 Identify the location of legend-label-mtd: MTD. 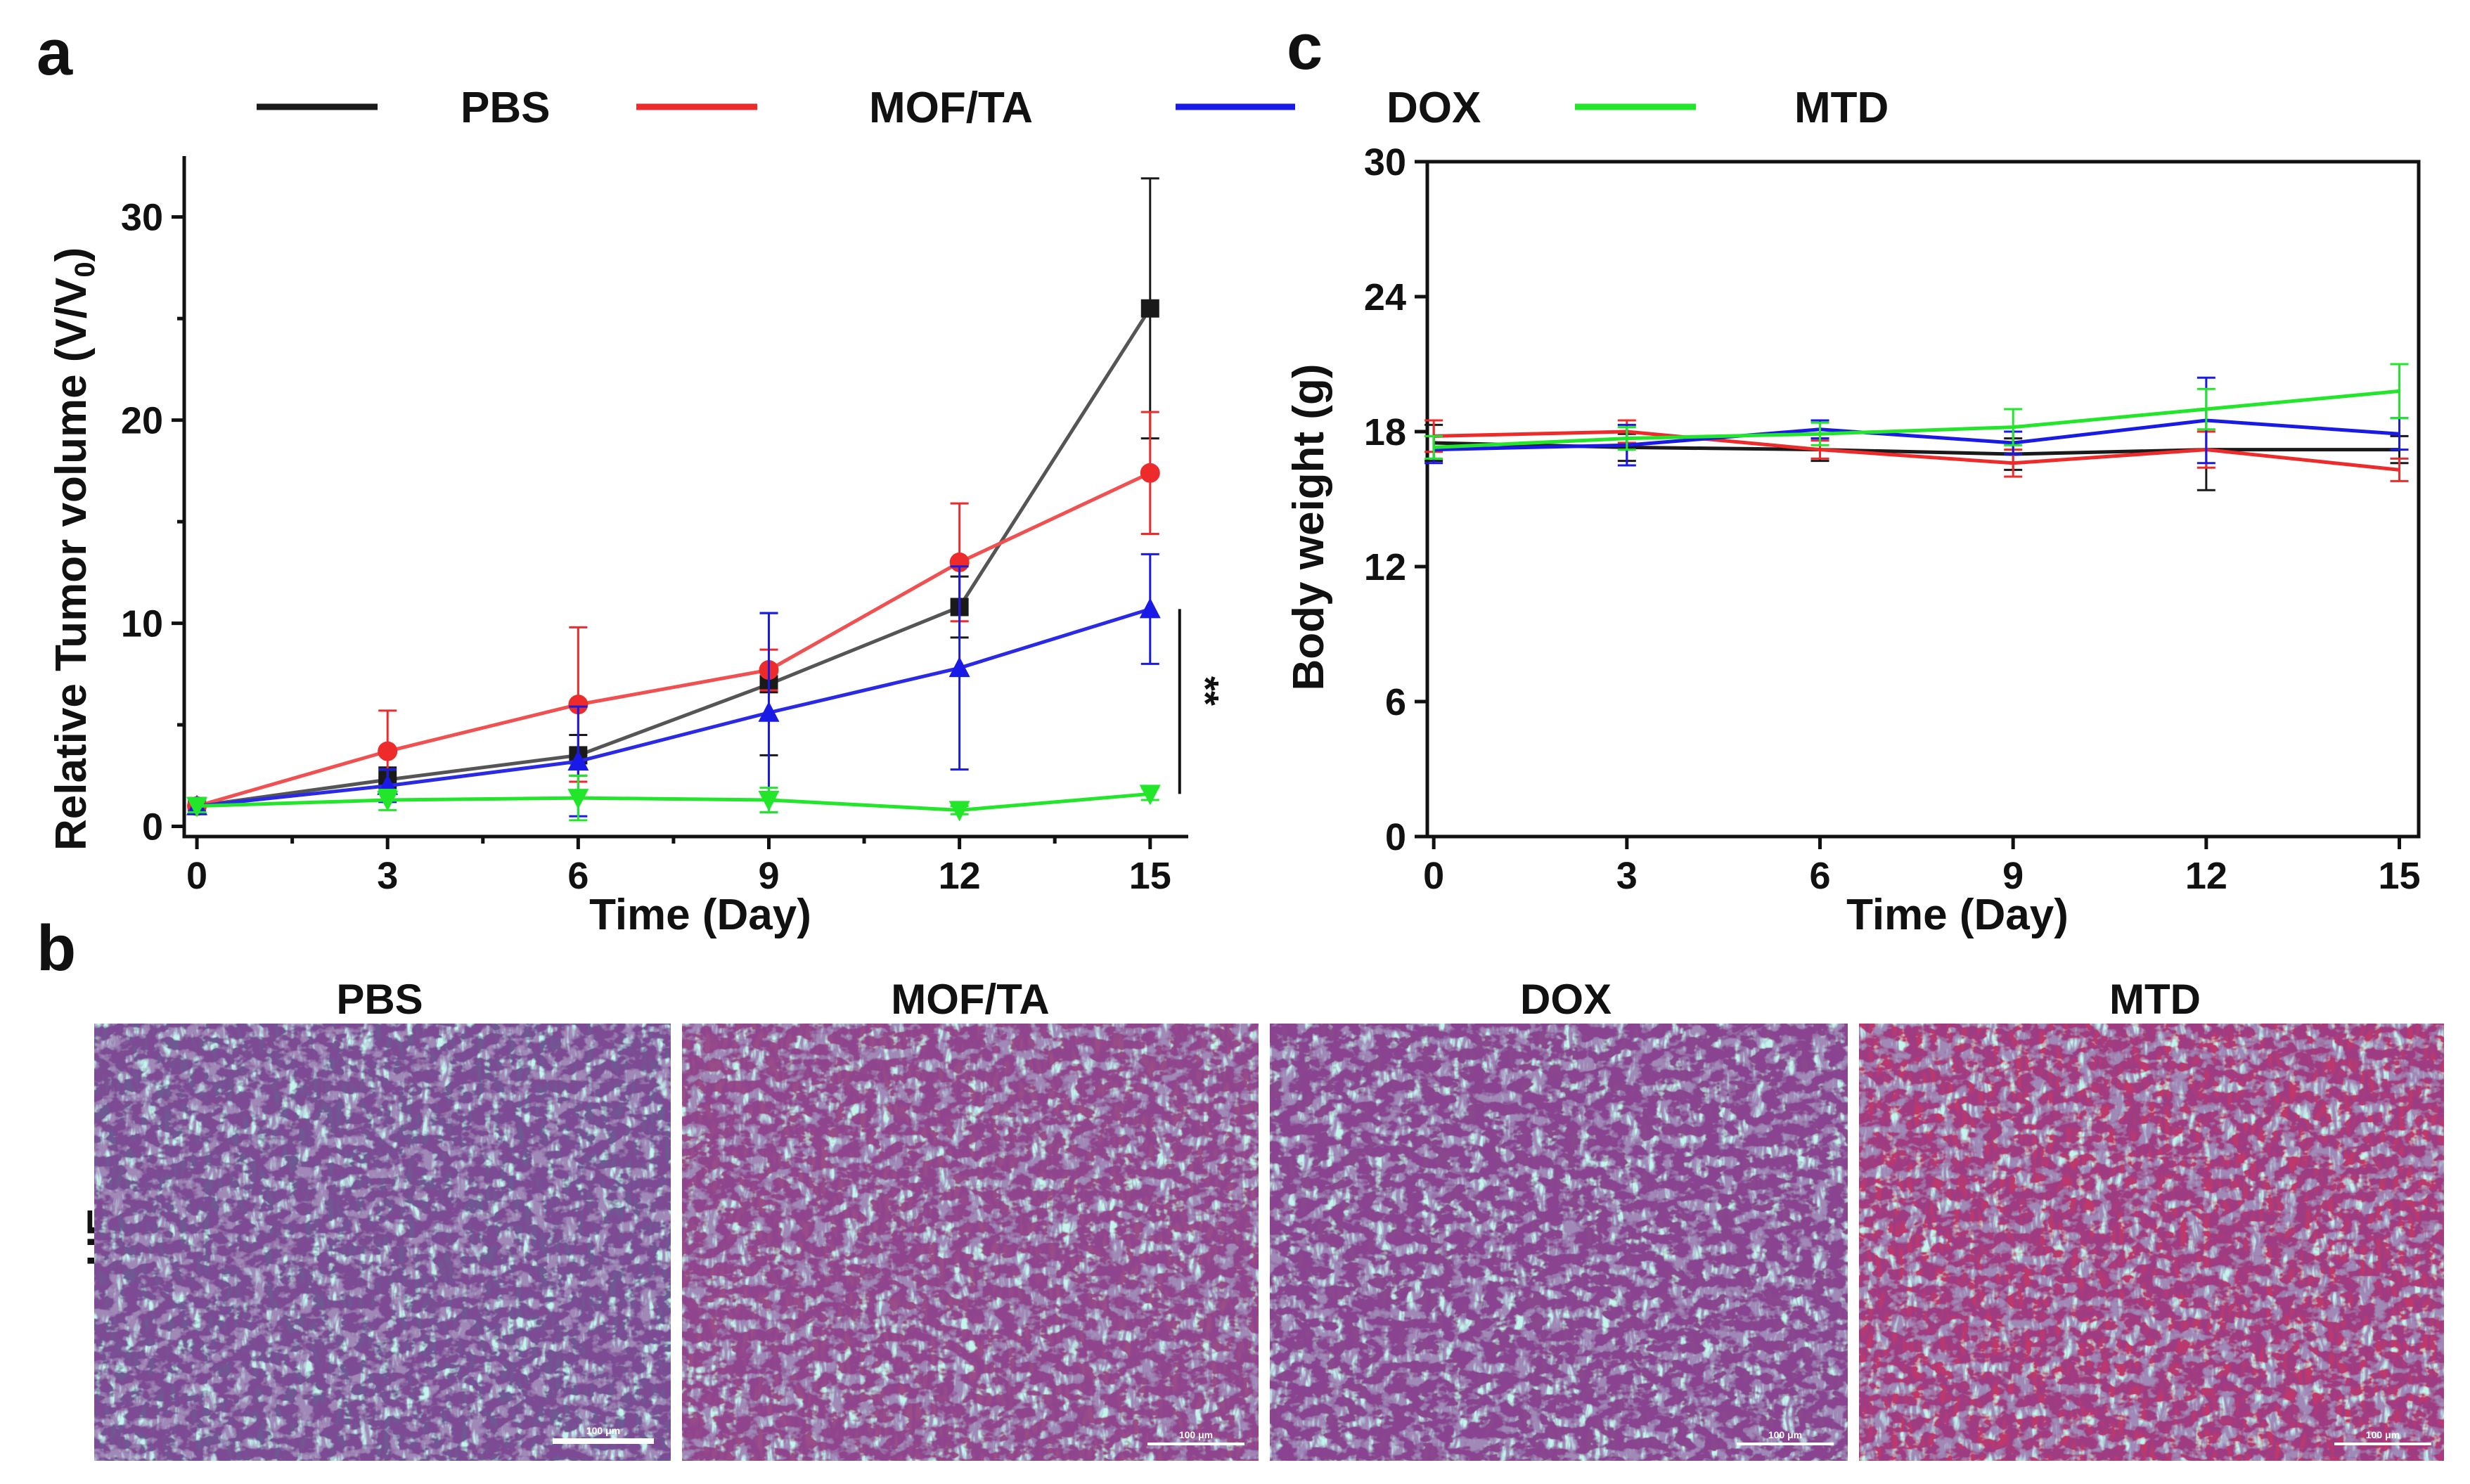
(1842, 108).